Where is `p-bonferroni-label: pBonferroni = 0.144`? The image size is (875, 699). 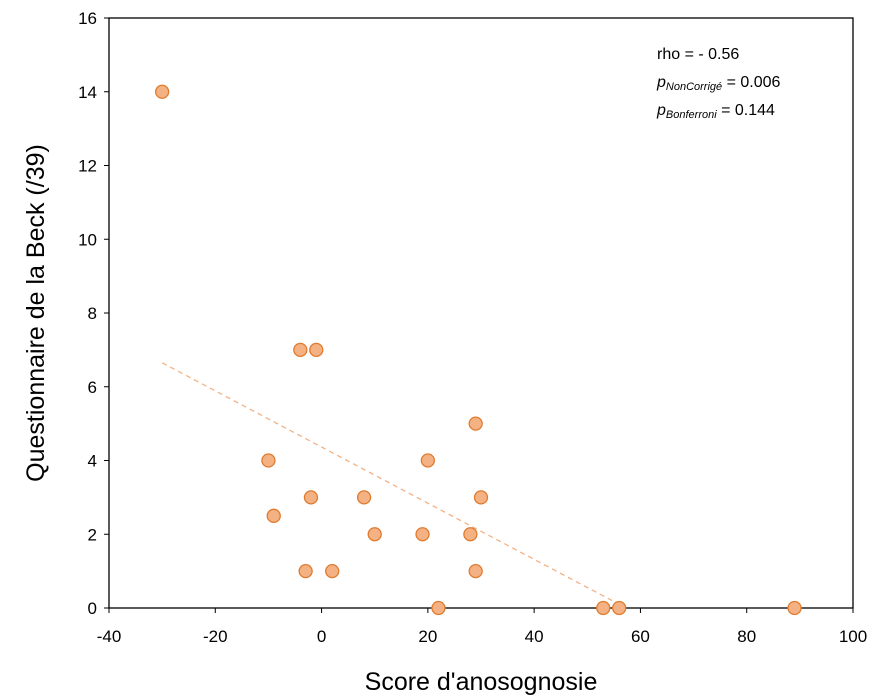 p-bonferroni-label: pBonferroni = 0.144 is located at coordinates (715, 111).